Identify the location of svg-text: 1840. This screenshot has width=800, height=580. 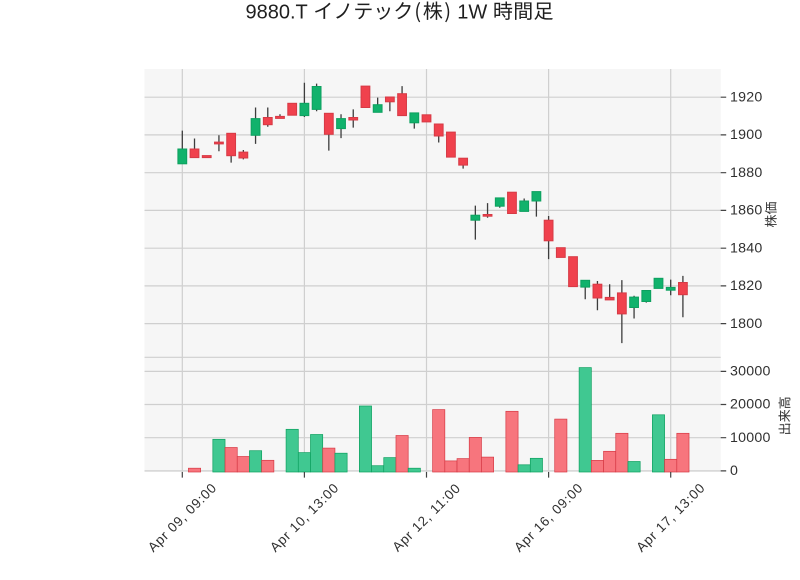
(746, 248).